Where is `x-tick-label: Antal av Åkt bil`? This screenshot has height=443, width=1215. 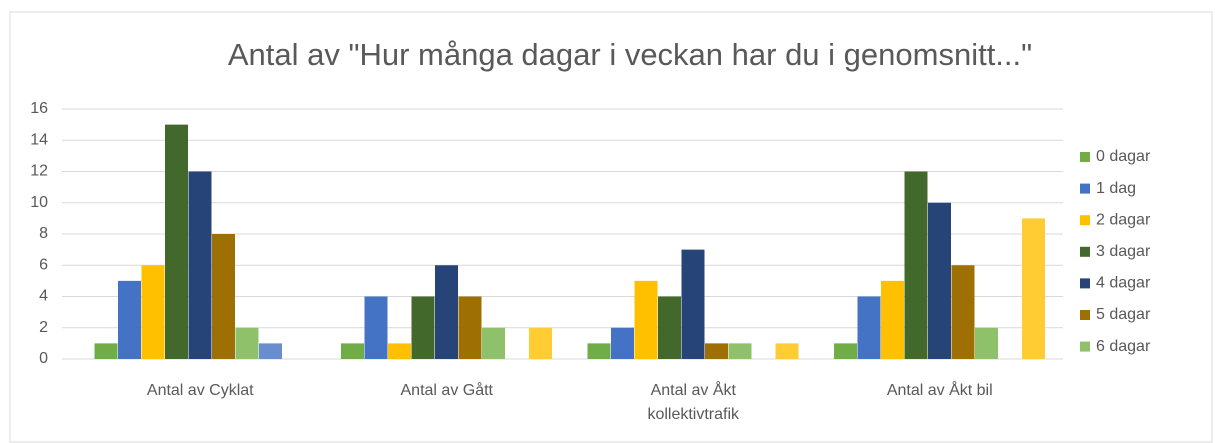 x-tick-label: Antal av Åkt bil is located at coordinates (939, 390).